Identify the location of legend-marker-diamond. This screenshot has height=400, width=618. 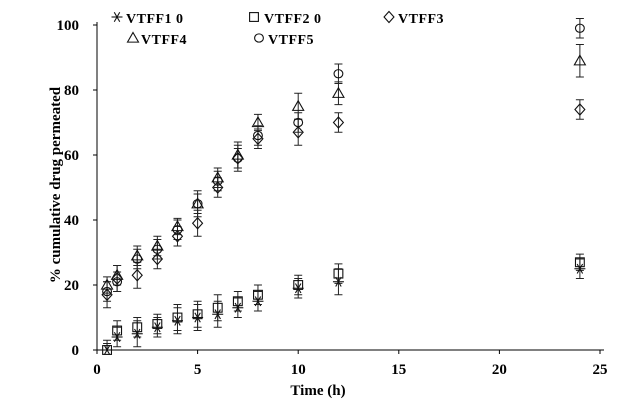
(389, 17).